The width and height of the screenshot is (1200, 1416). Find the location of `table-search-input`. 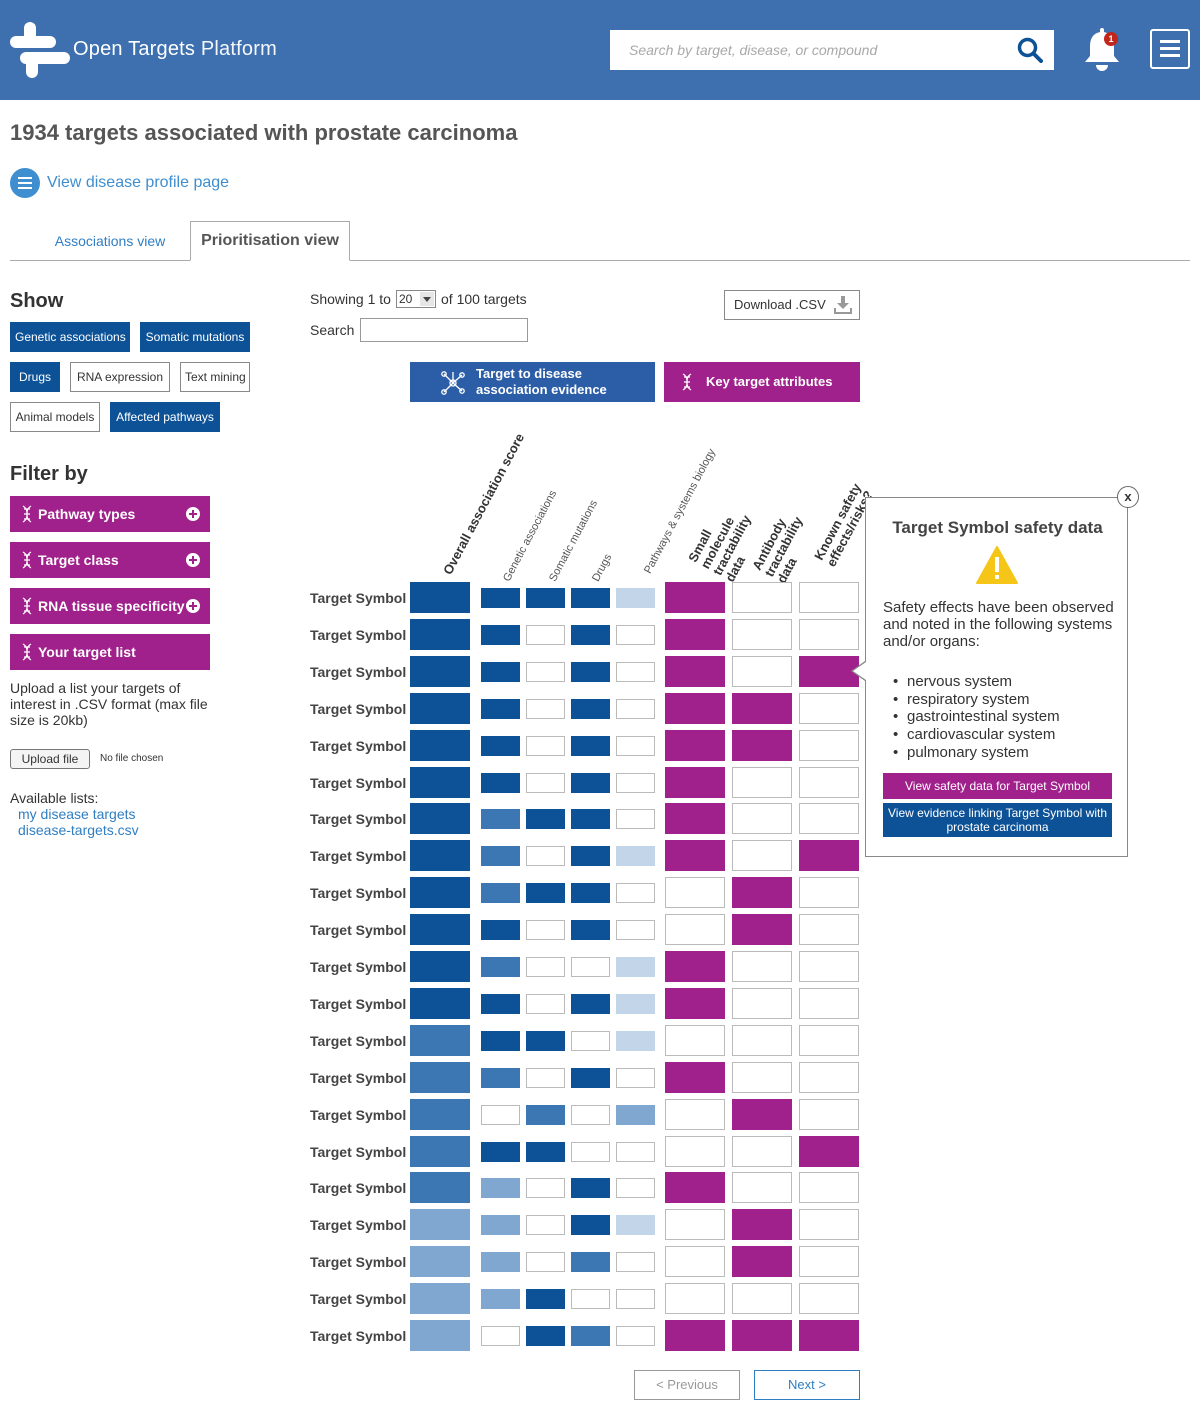

table-search-input is located at coordinates (444, 330).